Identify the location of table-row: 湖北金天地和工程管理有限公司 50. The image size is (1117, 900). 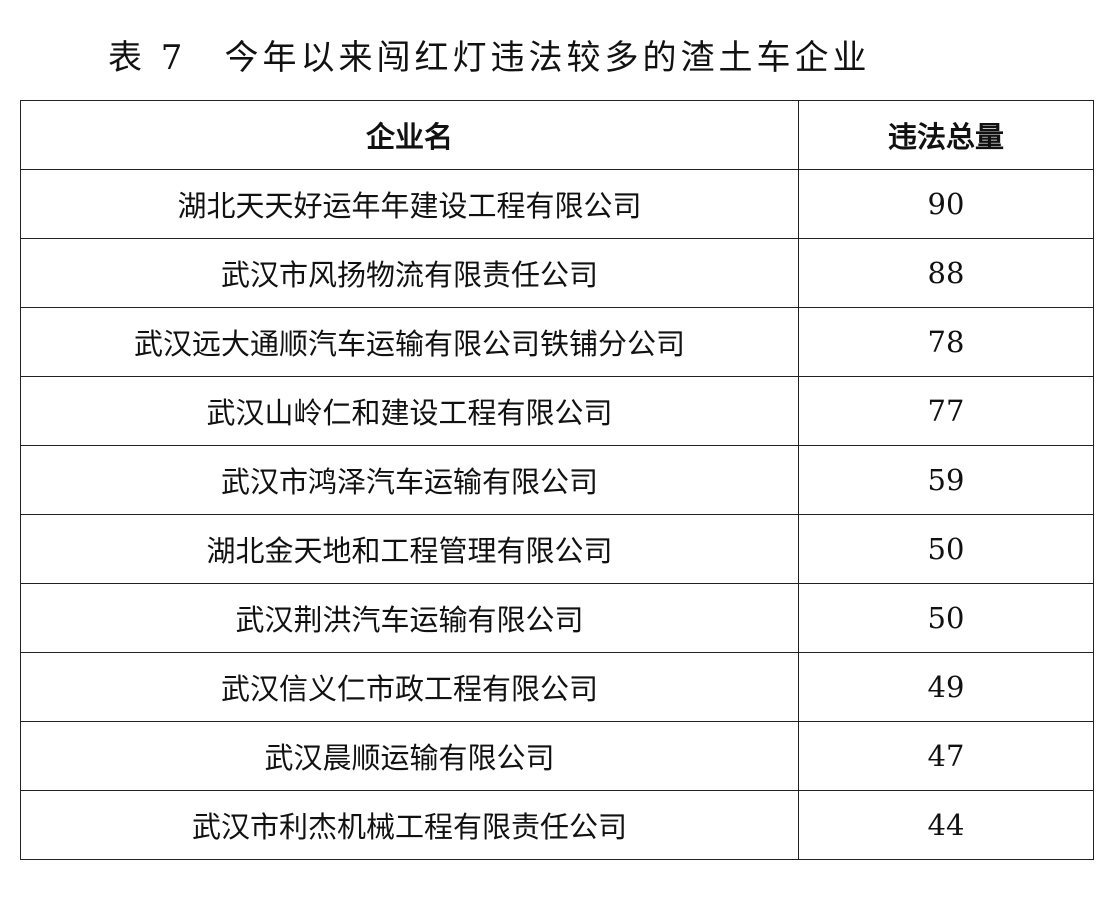
(557, 549).